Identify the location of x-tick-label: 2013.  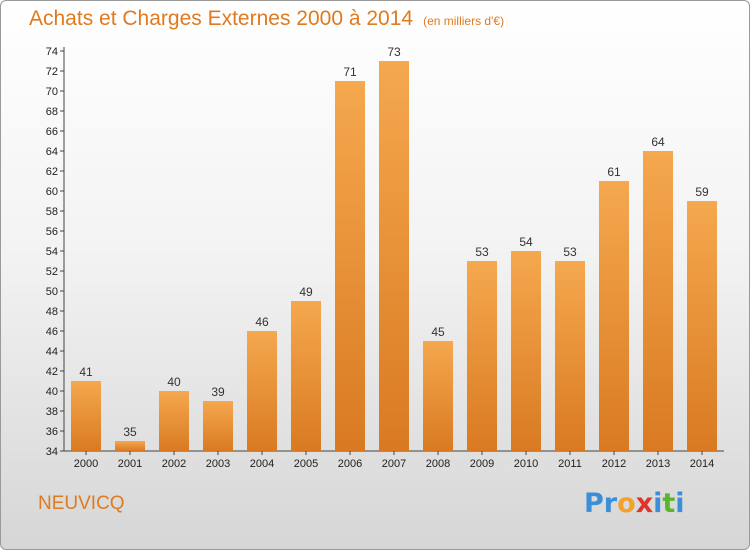
(658, 464).